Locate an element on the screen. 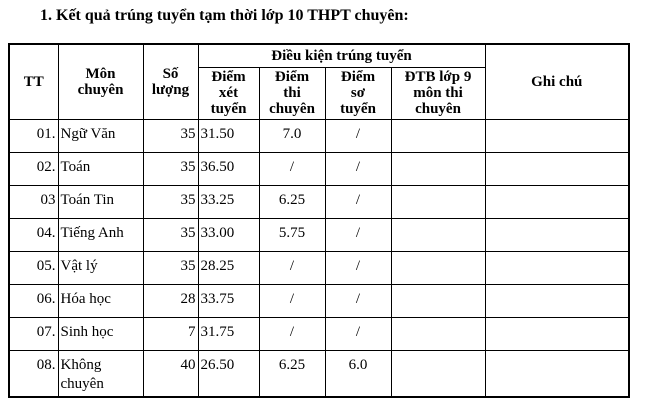 Image resolution: width=653 pixels, height=408 pixels. col-header-dieu-kien-group: Điều kiện trúng tuyển is located at coordinates (341, 55).